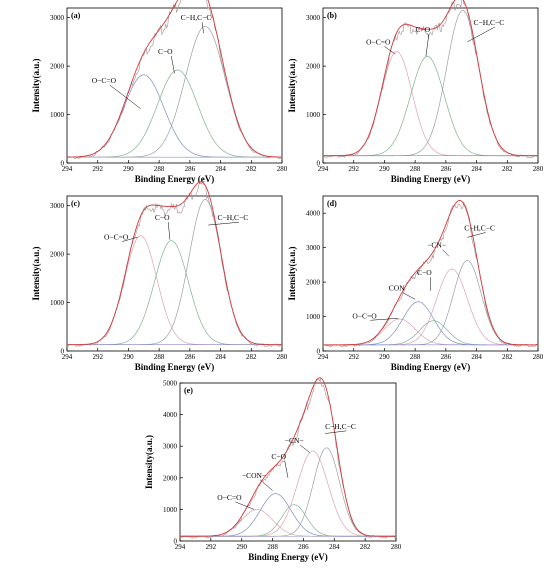 This screenshot has width=554, height=569. Describe the element at coordinates (436, 245) in the screenshot. I see `peak-annotation: −CN−` at that location.